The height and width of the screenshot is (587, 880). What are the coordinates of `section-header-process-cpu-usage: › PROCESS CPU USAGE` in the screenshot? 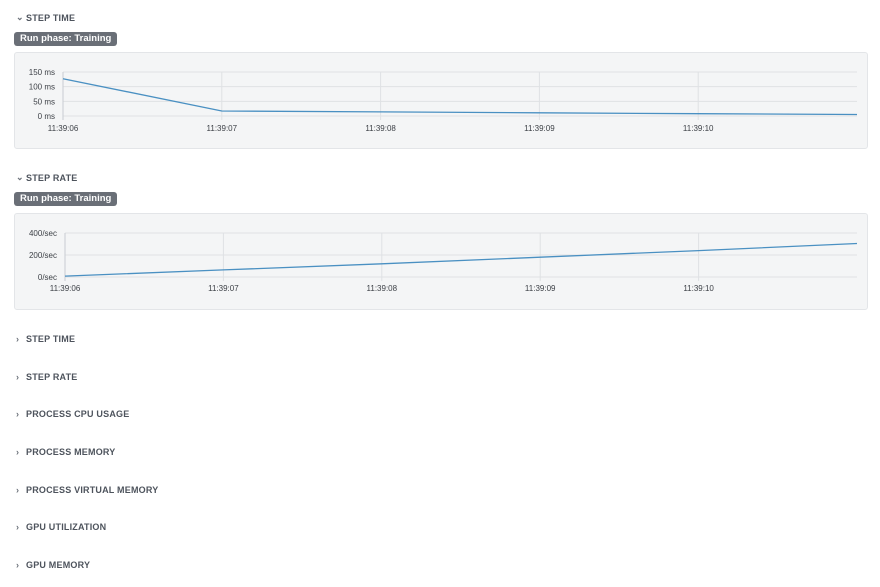 It's located at (72, 414).